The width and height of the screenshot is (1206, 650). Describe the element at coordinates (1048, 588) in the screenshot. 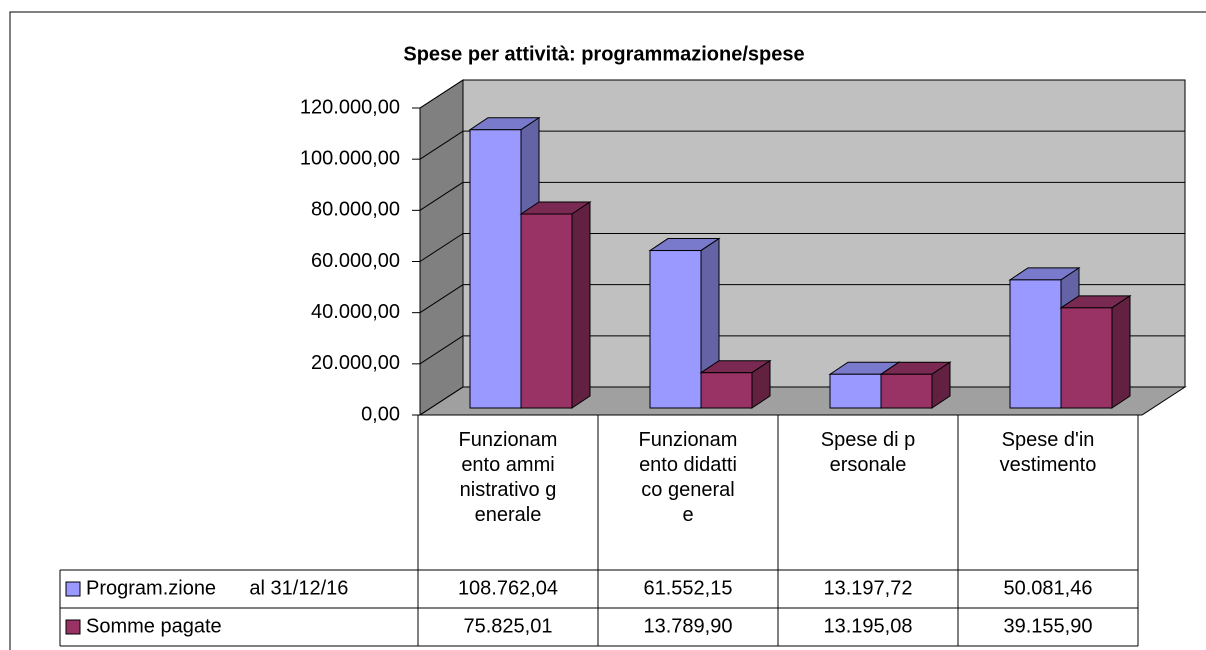

I see `data-label: 50.081,46` at that location.